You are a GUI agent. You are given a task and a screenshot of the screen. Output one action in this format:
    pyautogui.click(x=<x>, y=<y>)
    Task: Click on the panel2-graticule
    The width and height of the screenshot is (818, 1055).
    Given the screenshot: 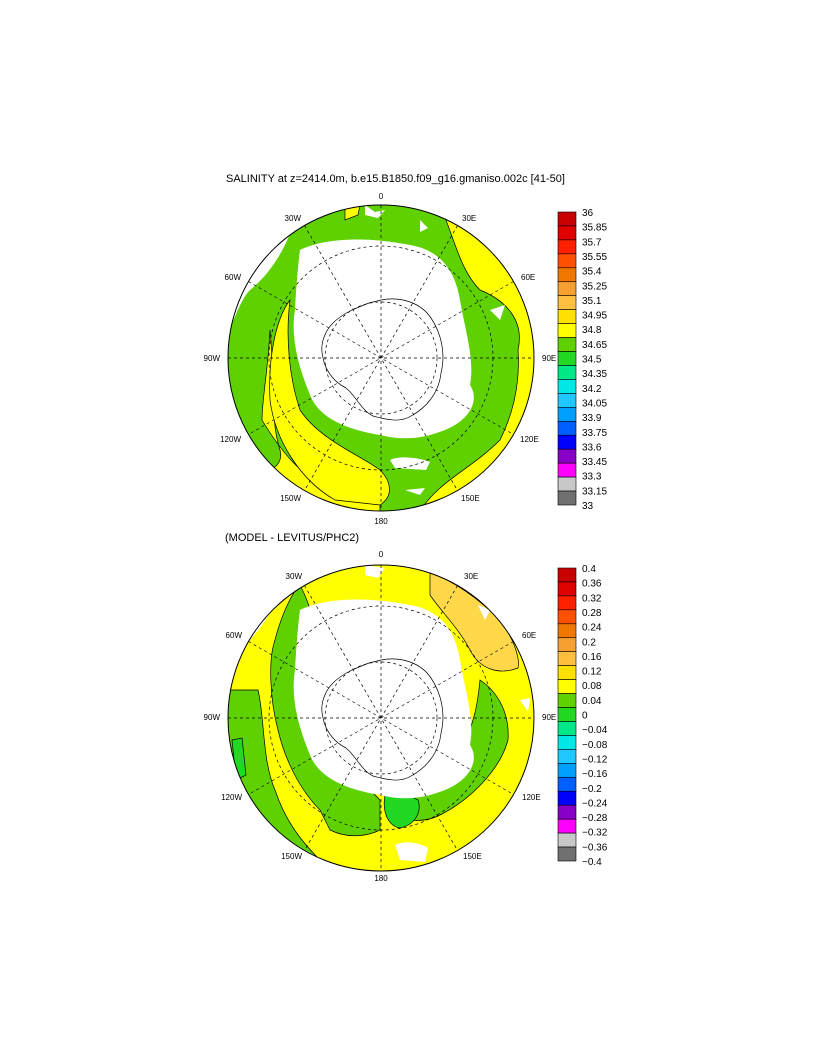 What is the action you would take?
    pyautogui.click(x=381, y=718)
    